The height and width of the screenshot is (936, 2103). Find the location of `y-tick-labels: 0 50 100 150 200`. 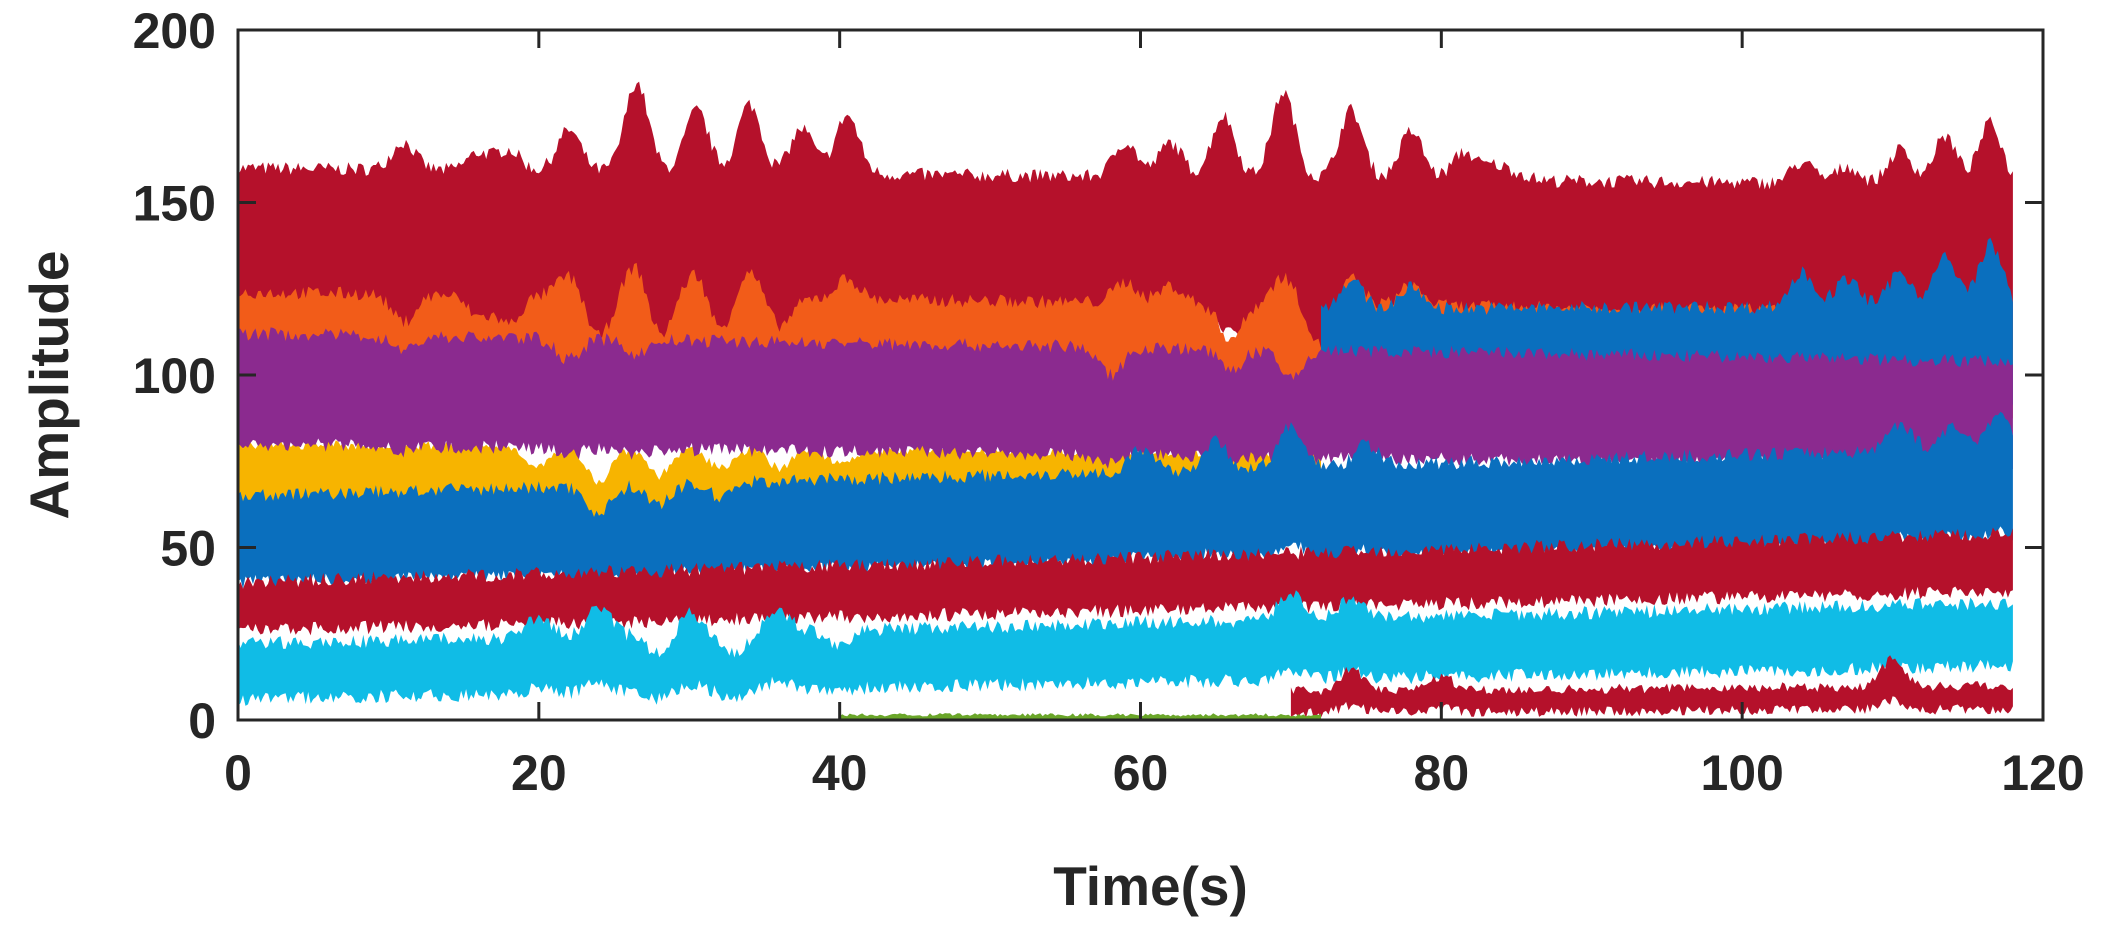

y-tick-labels: 0 50 100 150 200 is located at coordinates (174, 376).